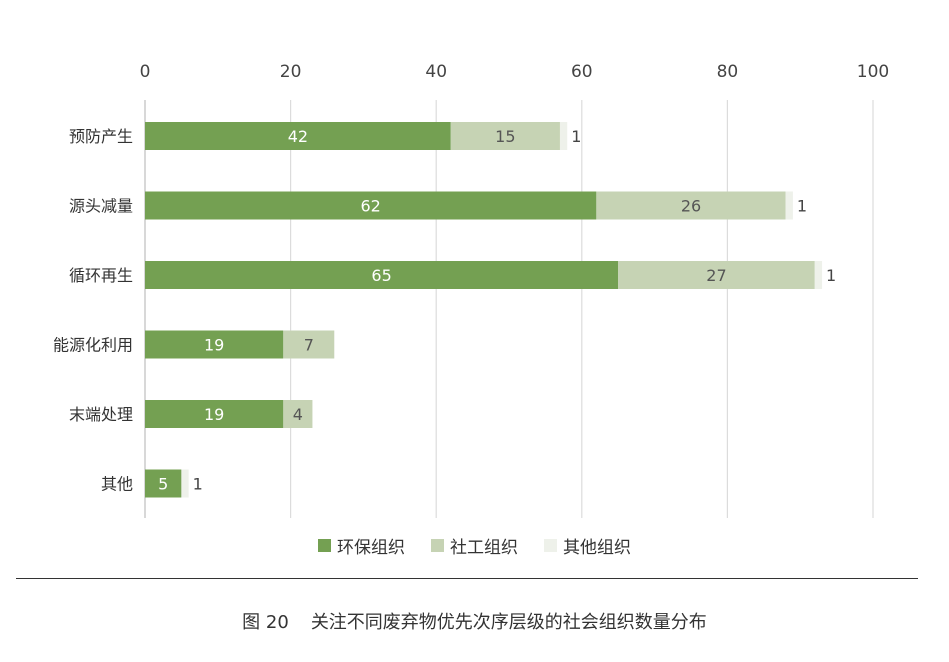  Describe the element at coordinates (117, 484) in the screenshot. I see `category-label: 其他` at that location.